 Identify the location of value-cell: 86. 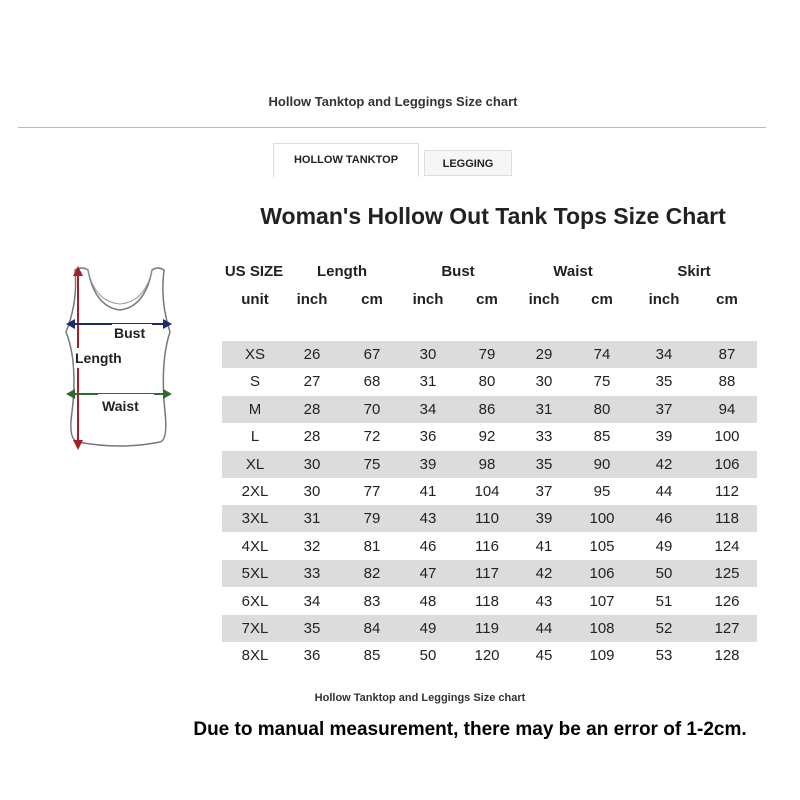
(487, 409).